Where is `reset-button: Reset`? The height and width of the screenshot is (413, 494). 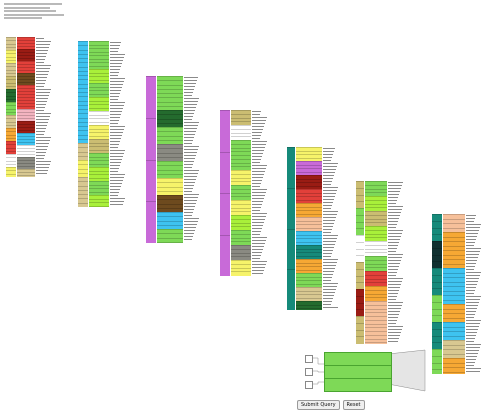 reset-button: Reset is located at coordinates (353, 405).